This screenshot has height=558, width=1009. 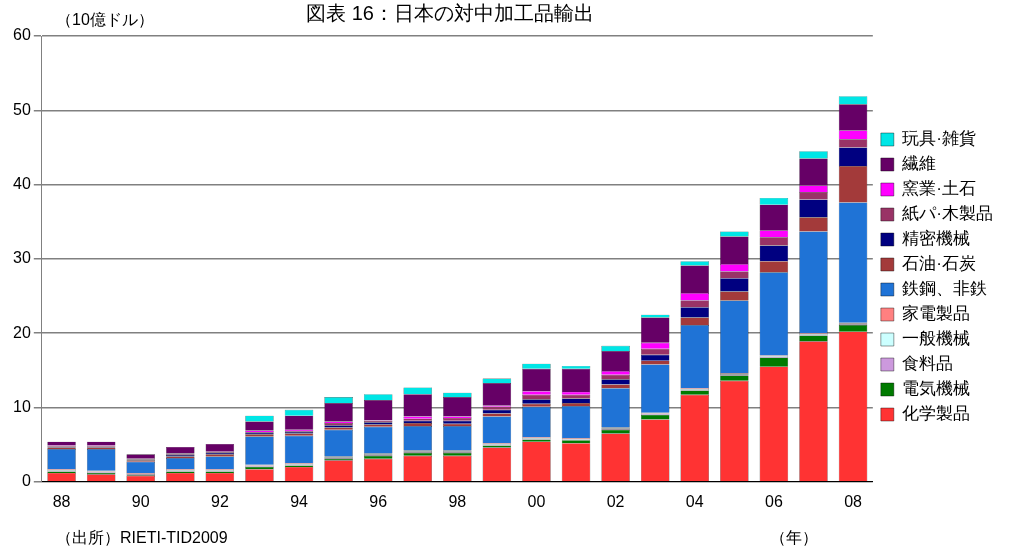 What do you see at coordinates (22, 406) in the screenshot?
I see `y-tick-label: 10` at bounding box center [22, 406].